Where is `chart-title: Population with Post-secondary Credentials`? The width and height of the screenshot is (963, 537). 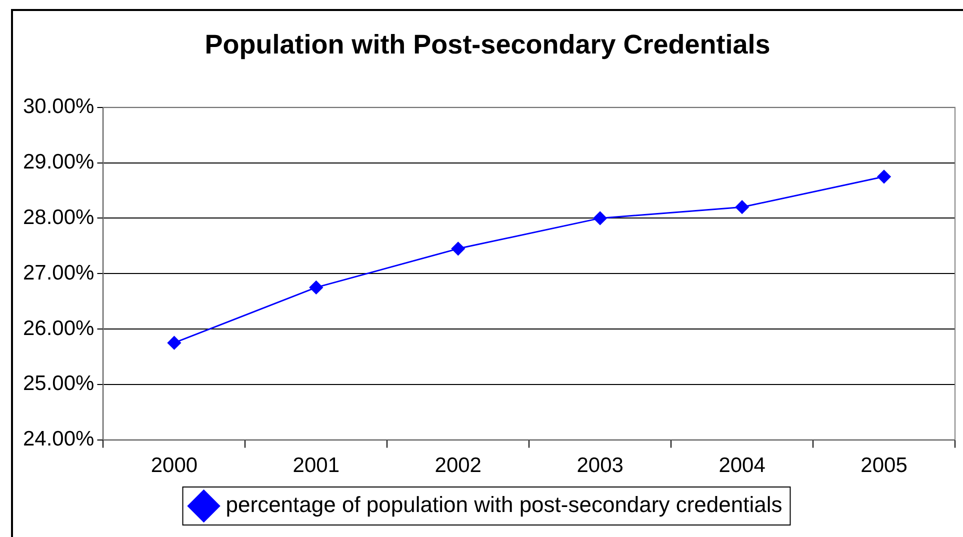 chart-title: Population with Post-secondary Credentials is located at coordinates (487, 45).